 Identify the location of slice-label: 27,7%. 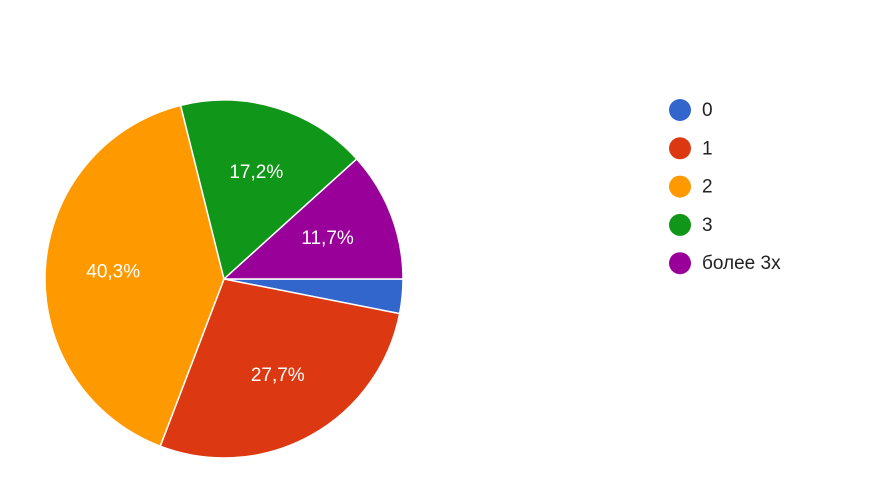
(278, 375).